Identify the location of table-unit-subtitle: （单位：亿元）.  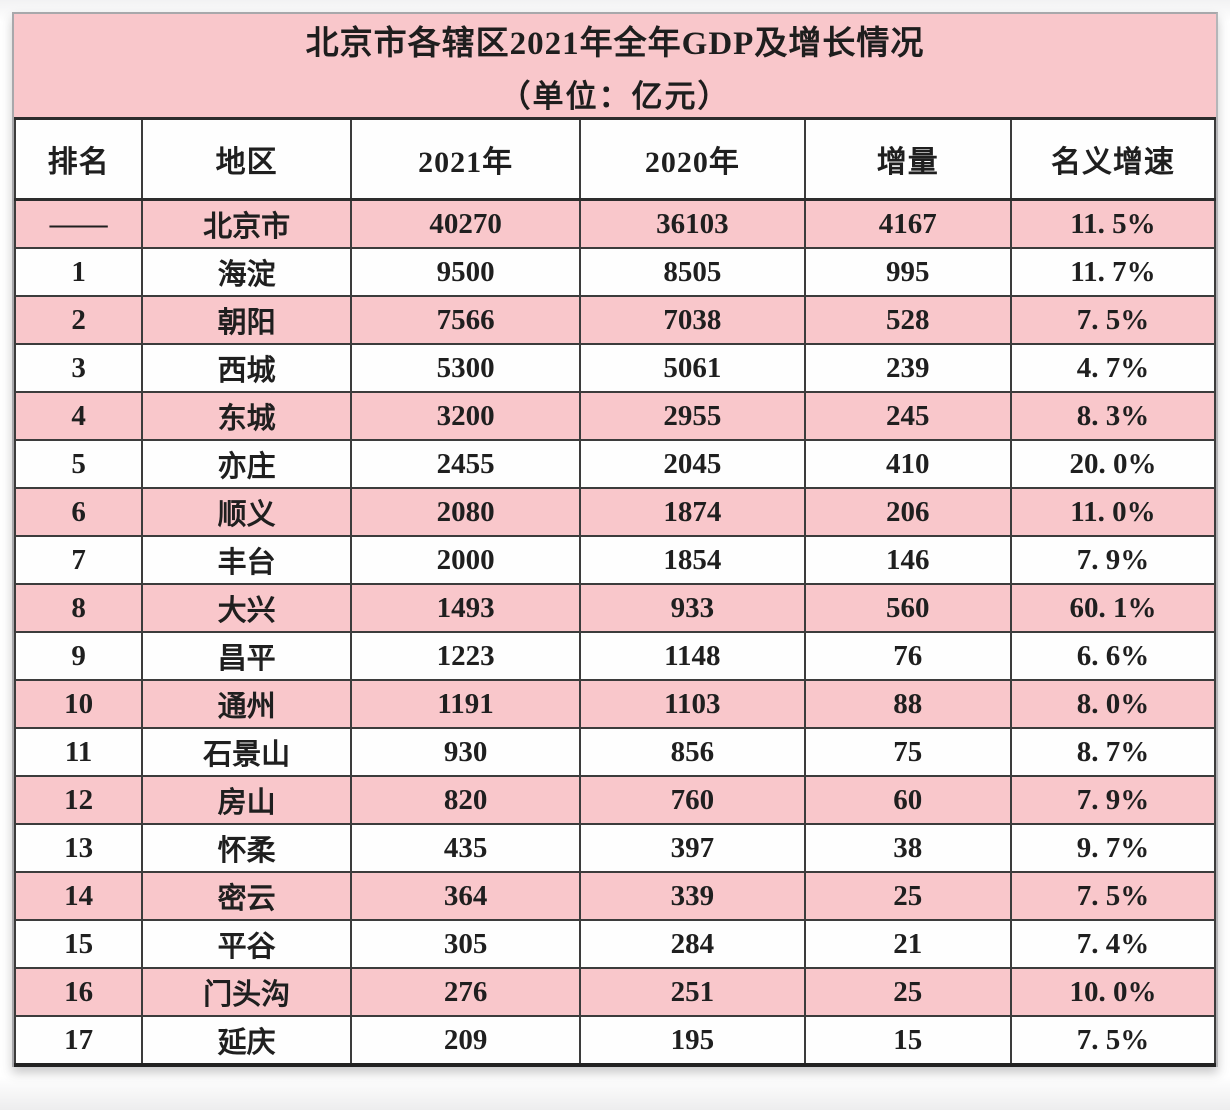
(615, 96).